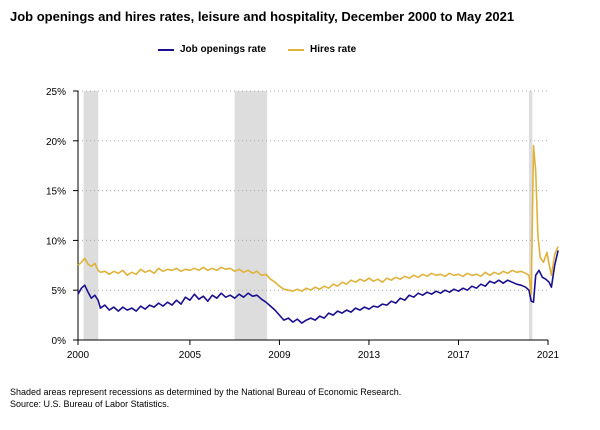 The image size is (600, 430). What do you see at coordinates (59, 291) in the screenshot?
I see `y-tick-label: 5%` at bounding box center [59, 291].